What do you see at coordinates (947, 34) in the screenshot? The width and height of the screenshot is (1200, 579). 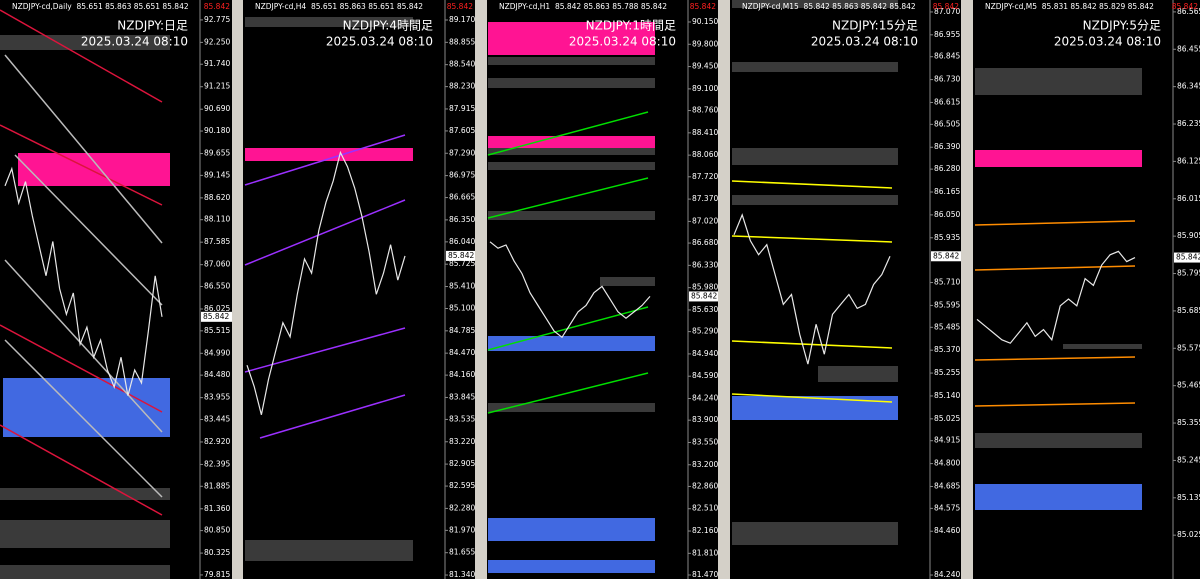 I see `price-tick-label: 86.955` at bounding box center [947, 34].